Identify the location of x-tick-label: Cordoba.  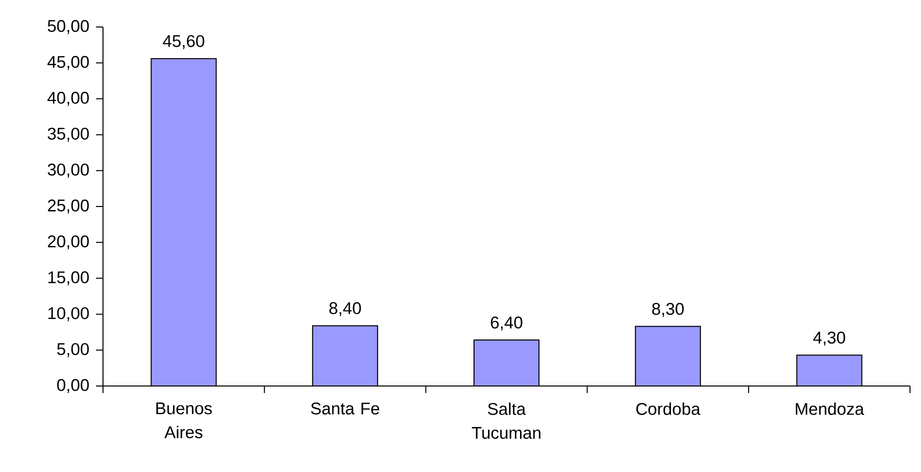
(668, 408).